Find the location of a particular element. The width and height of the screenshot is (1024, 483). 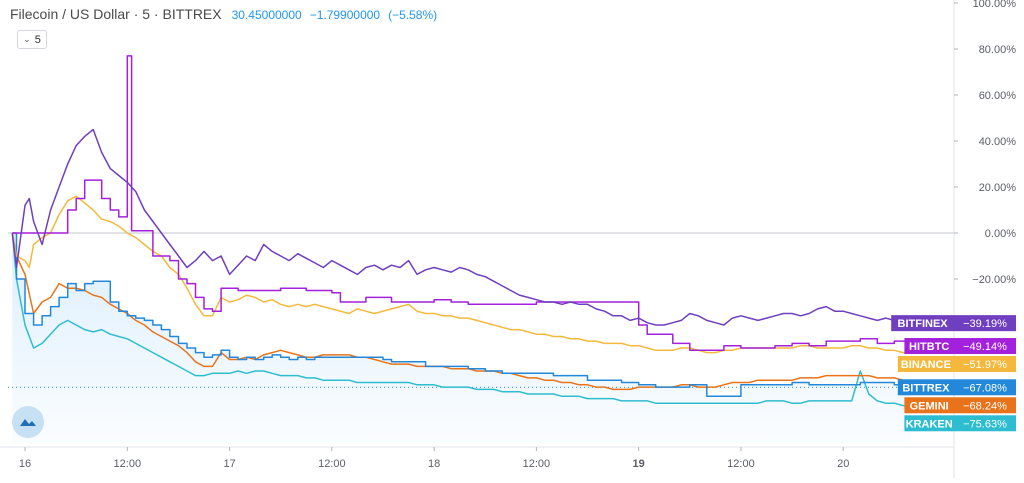

series-name-text: KRAKEN is located at coordinates (929, 424).